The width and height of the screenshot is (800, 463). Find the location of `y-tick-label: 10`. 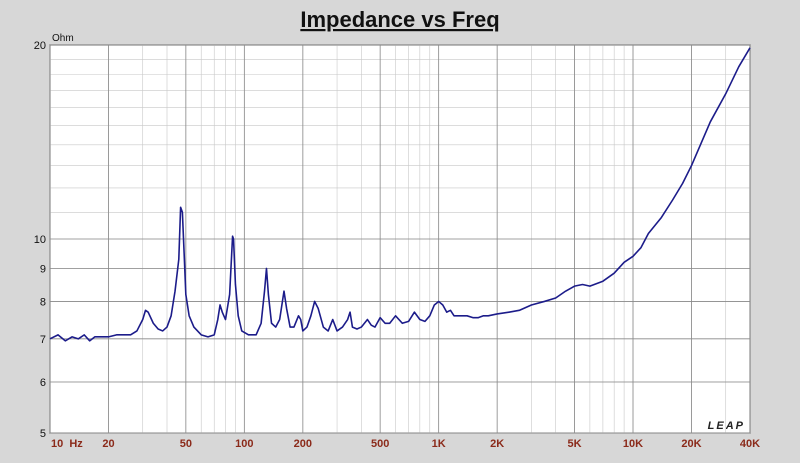

y-tick-label: 10 is located at coordinates (40, 240).